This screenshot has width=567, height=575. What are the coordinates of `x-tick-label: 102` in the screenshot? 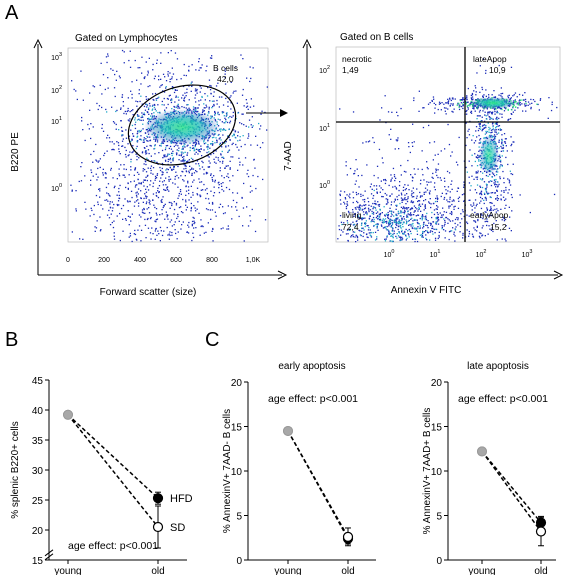 It's located at (481, 254).